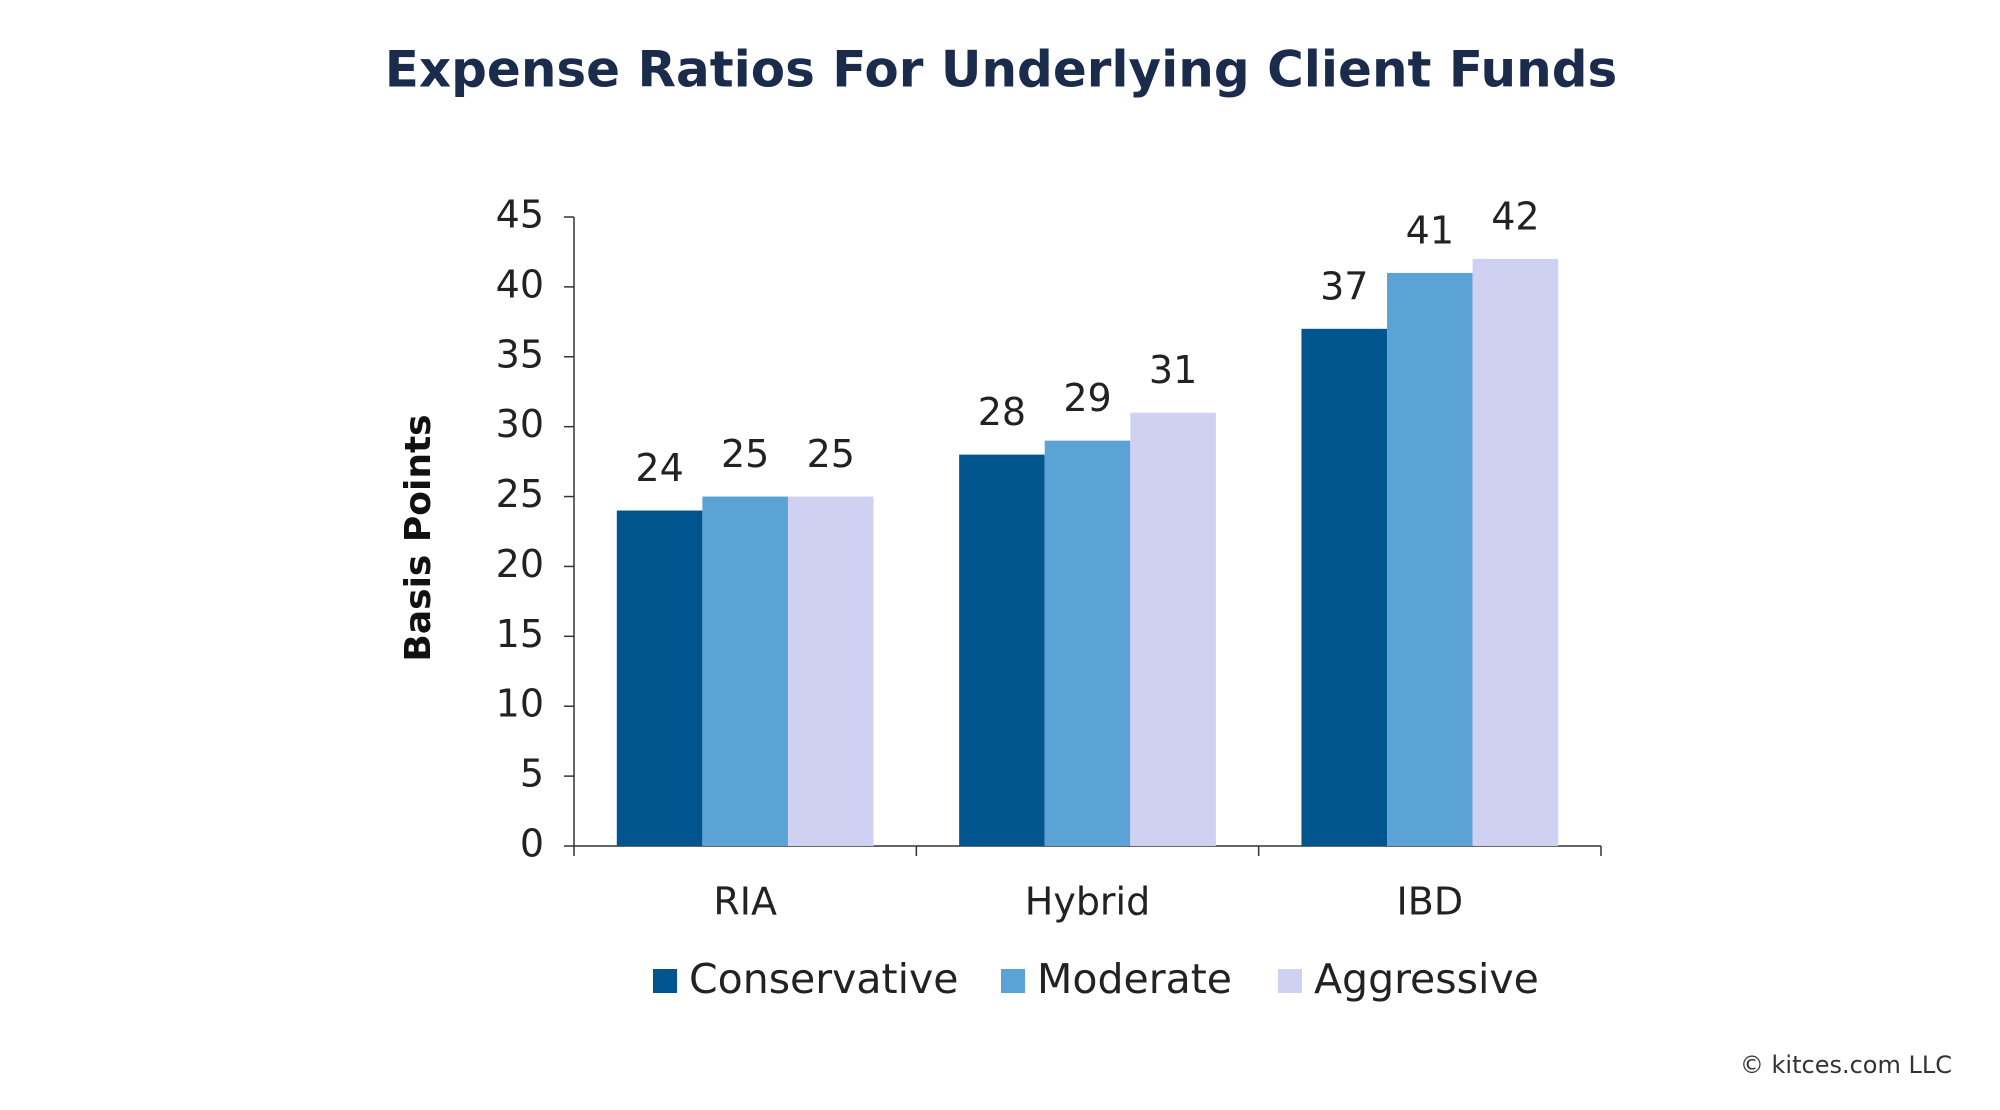  Describe the element at coordinates (520, 634) in the screenshot. I see `y-tick-label: 15` at that location.